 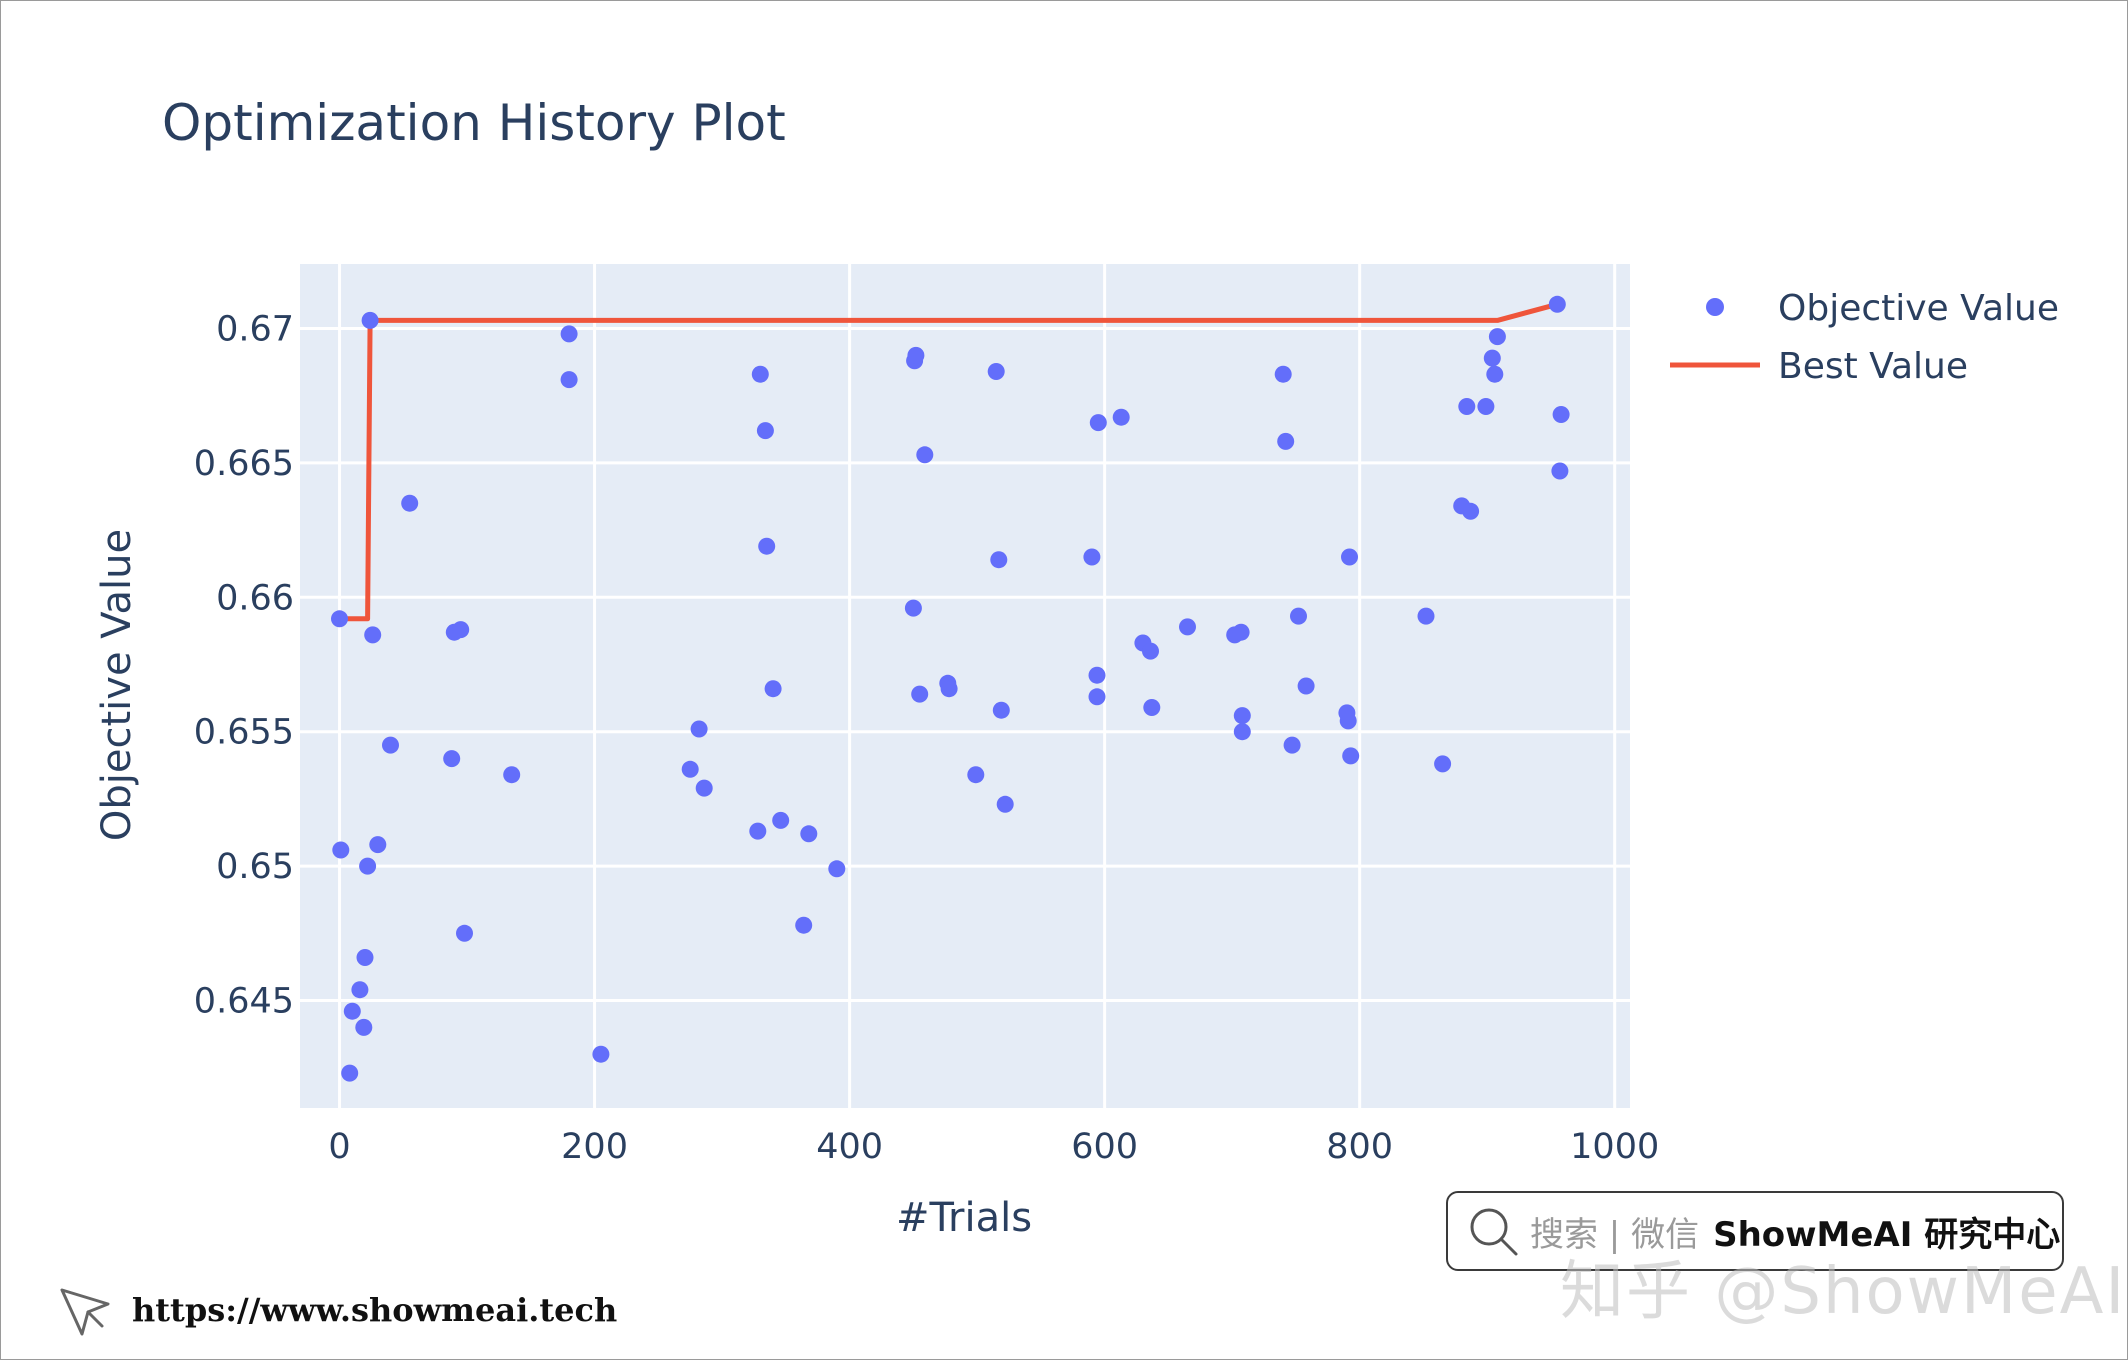 I want to click on search-badge: 搜索 | 微信 ShowMeAI 研究中心, so click(x=1755, y=1231).